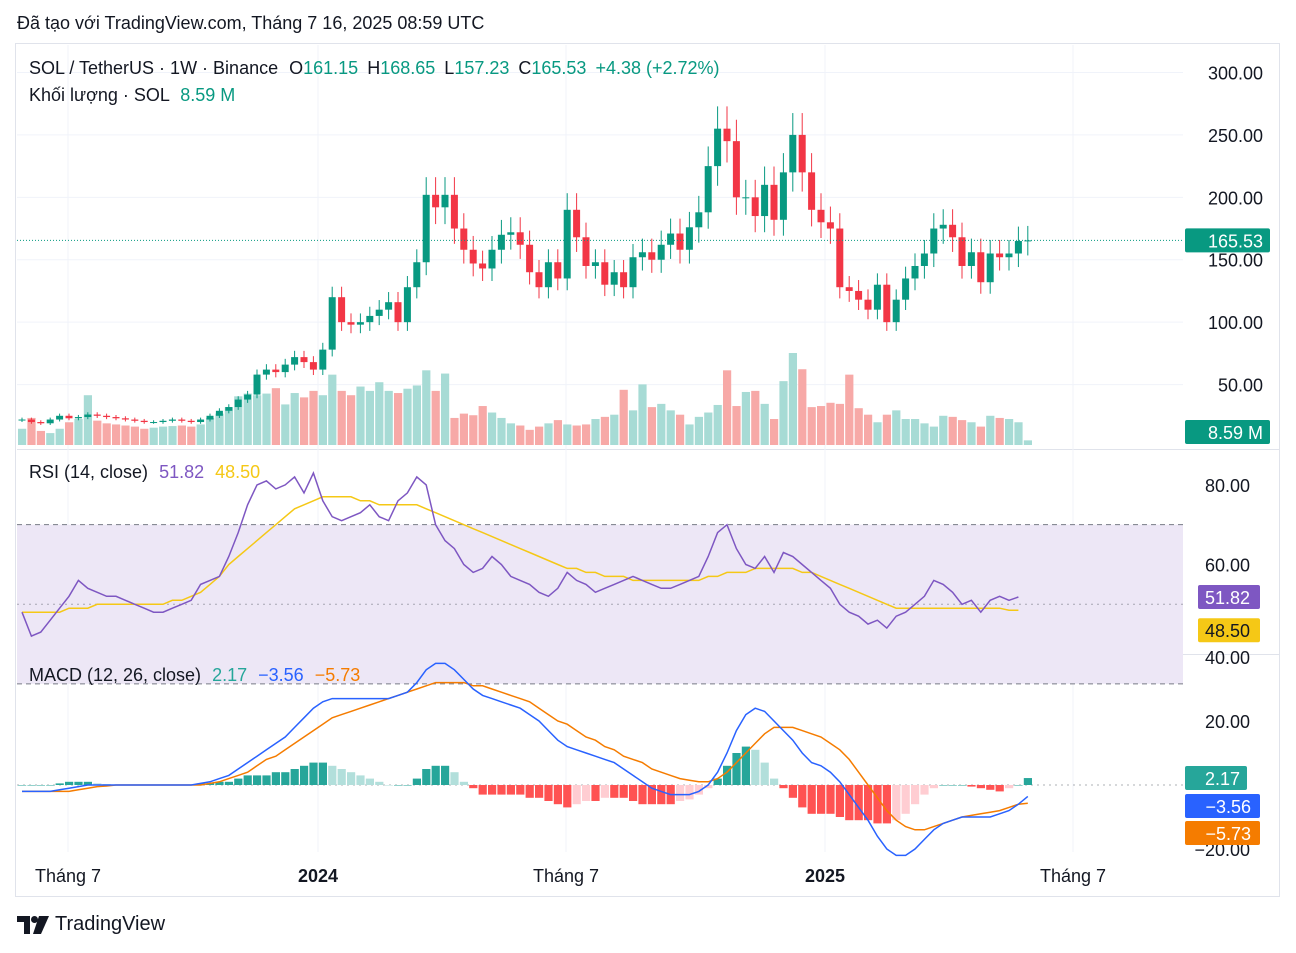 This screenshot has width=1296, height=953. Describe the element at coordinates (1228, 807) in the screenshot. I see `macd-badge-label: −3.56` at that location.